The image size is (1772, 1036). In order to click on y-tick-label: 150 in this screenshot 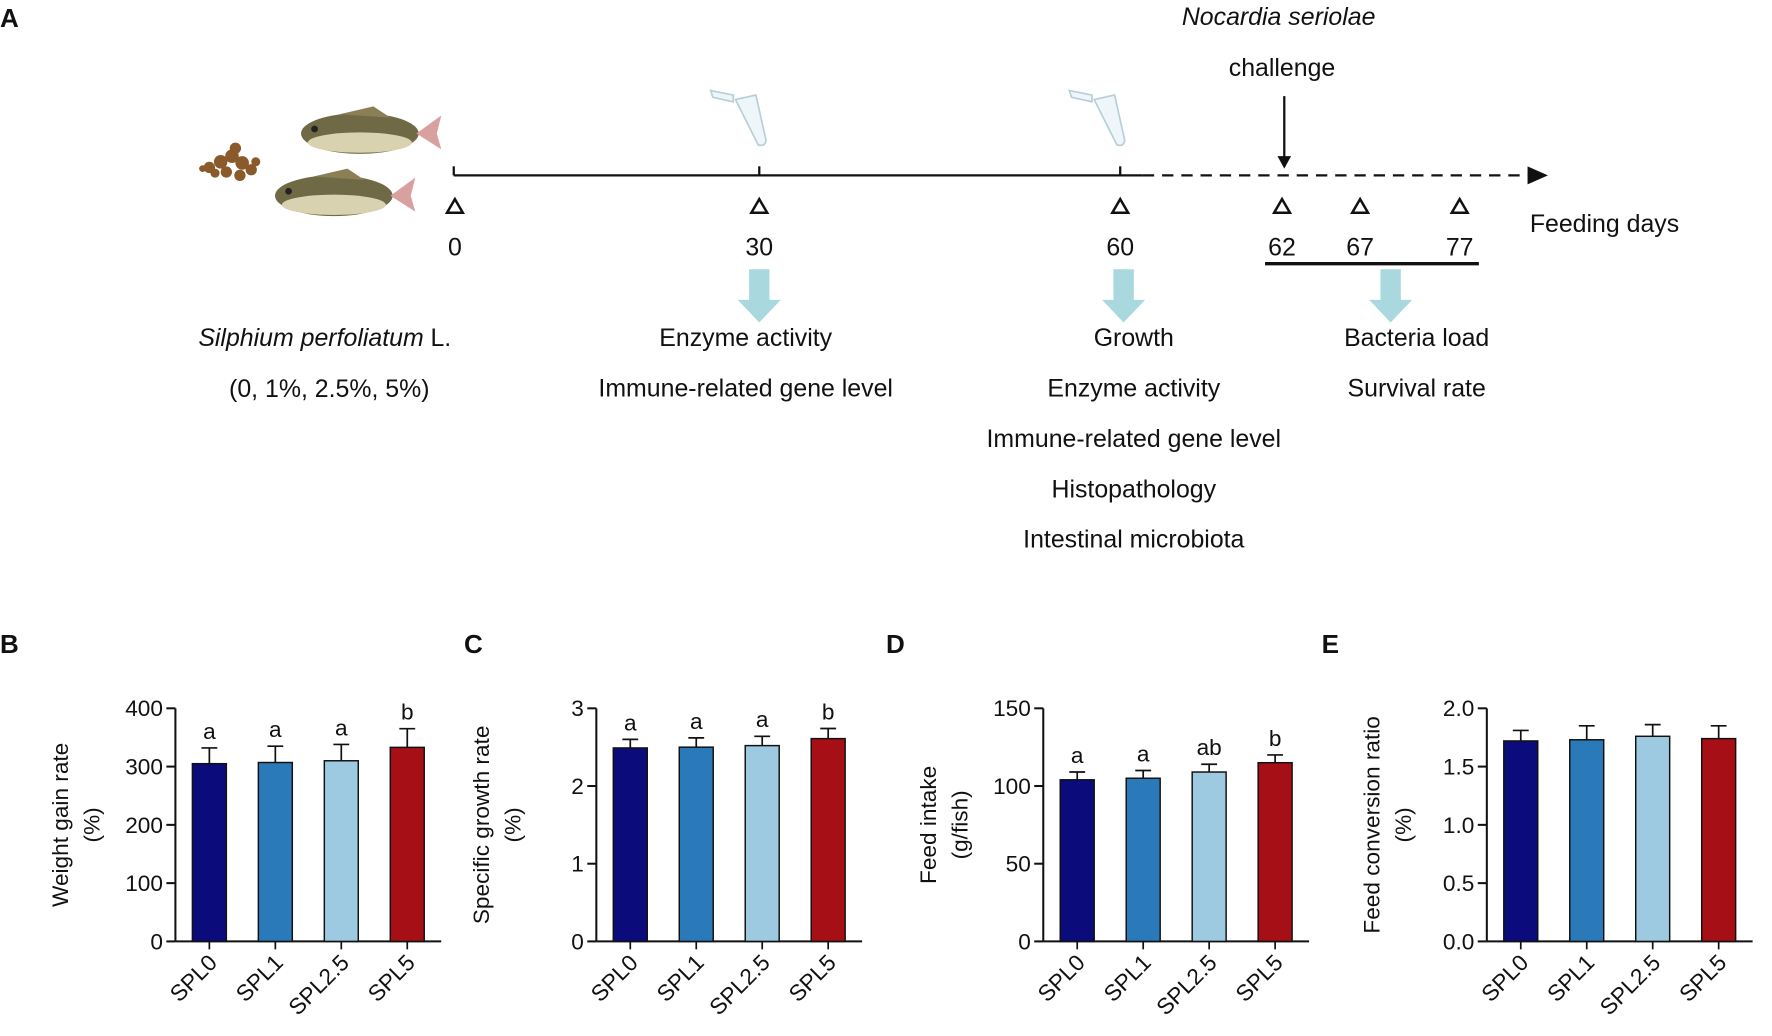, I will do `click(1012, 708)`.